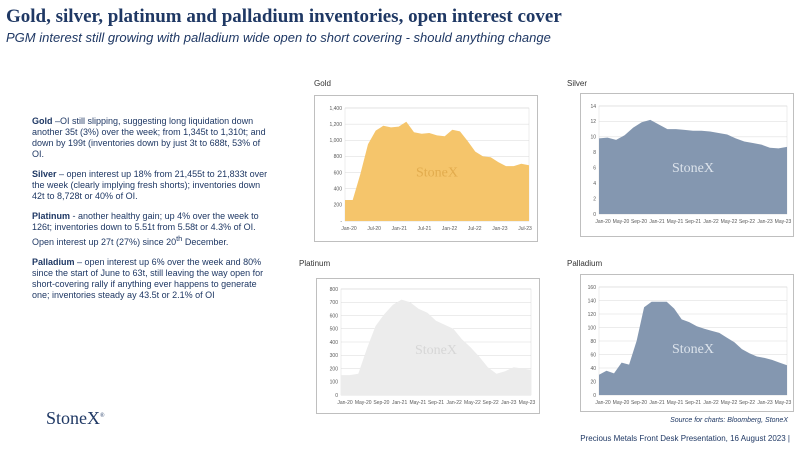  What do you see at coordinates (594, 396) in the screenshot?
I see `palladium-y-tick-label: 0` at bounding box center [594, 396].